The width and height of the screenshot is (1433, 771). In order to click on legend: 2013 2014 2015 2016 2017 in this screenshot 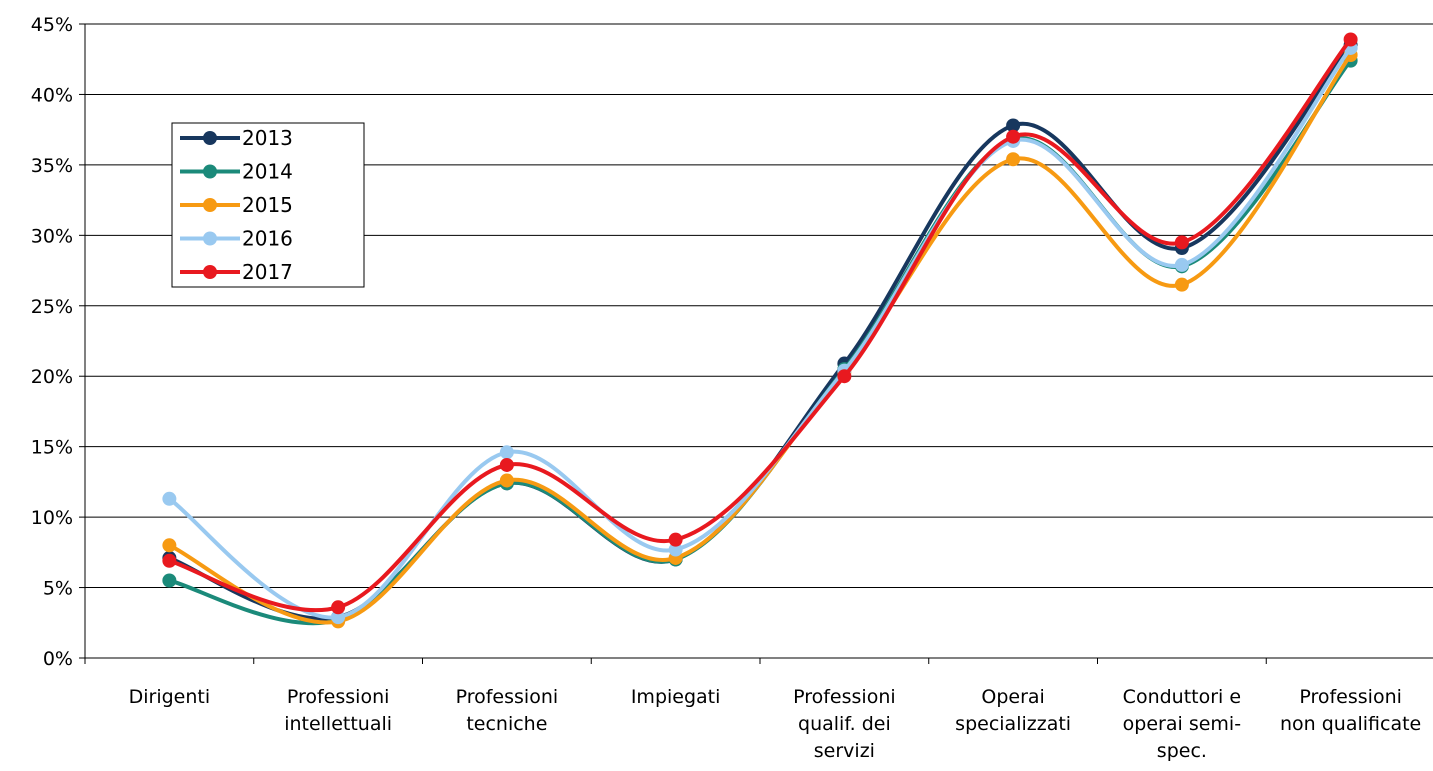, I will do `click(268, 205)`.